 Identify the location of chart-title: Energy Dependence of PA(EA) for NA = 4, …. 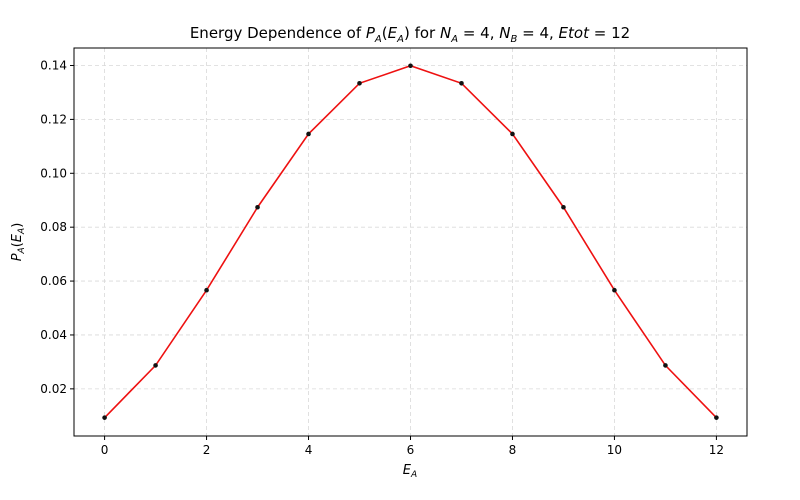
(410, 34).